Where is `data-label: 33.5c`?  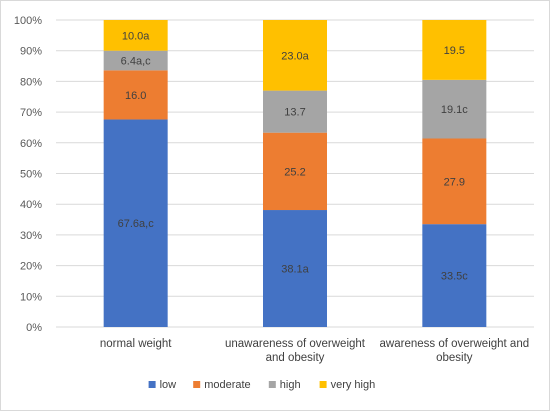 data-label: 33.5c is located at coordinates (454, 277).